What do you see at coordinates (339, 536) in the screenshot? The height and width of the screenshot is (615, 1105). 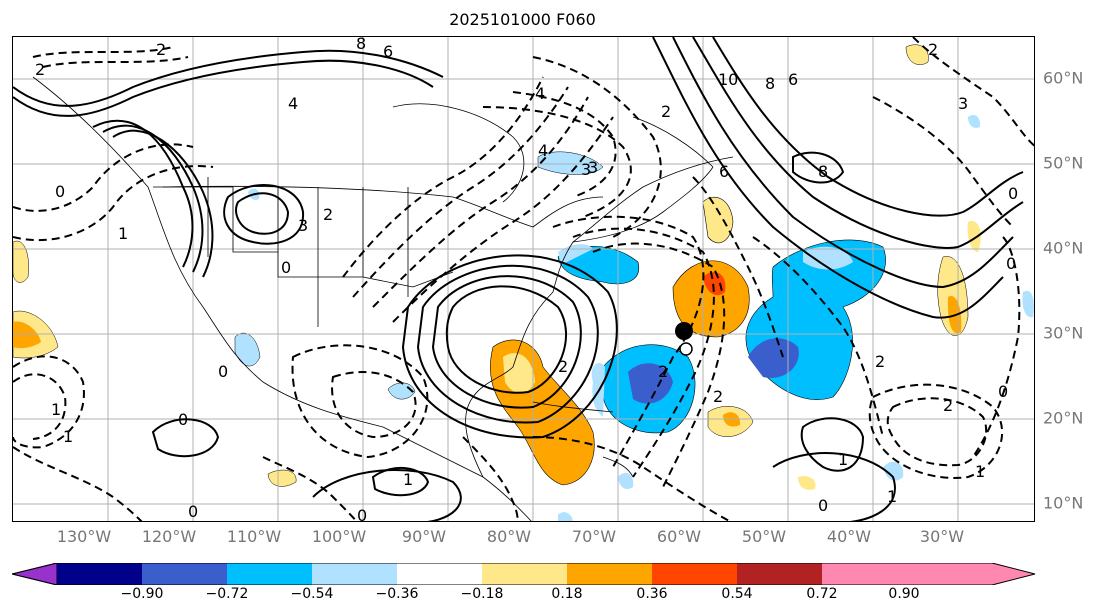 I see `lon-label: 100°W` at bounding box center [339, 536].